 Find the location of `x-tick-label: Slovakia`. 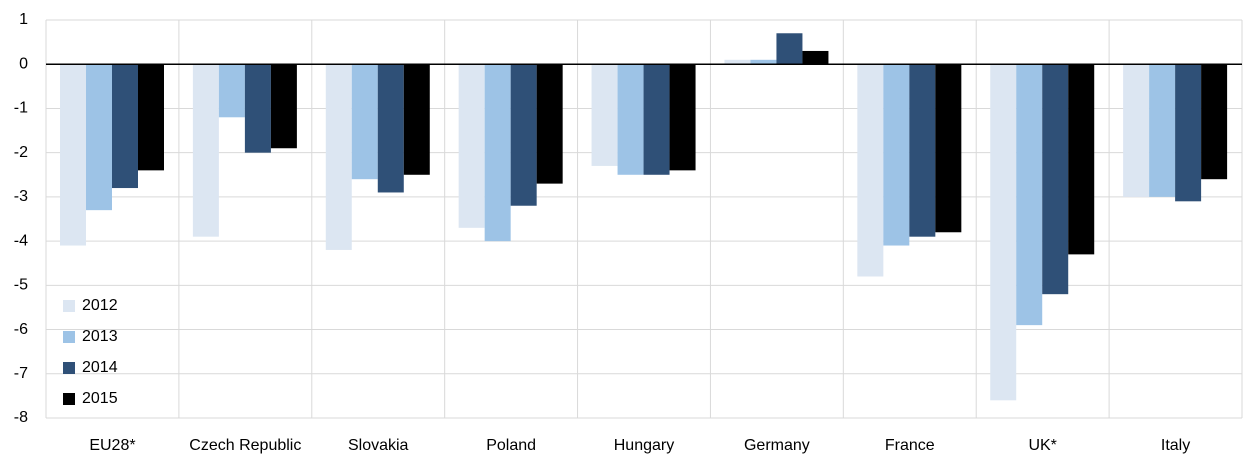

x-tick-label: Slovakia is located at coordinates (378, 445).